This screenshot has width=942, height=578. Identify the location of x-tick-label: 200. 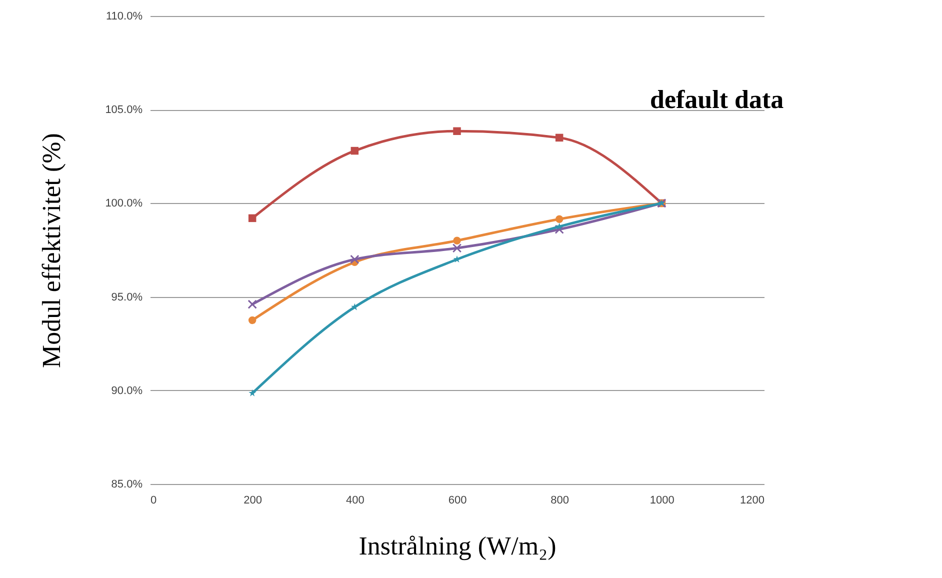
(253, 500).